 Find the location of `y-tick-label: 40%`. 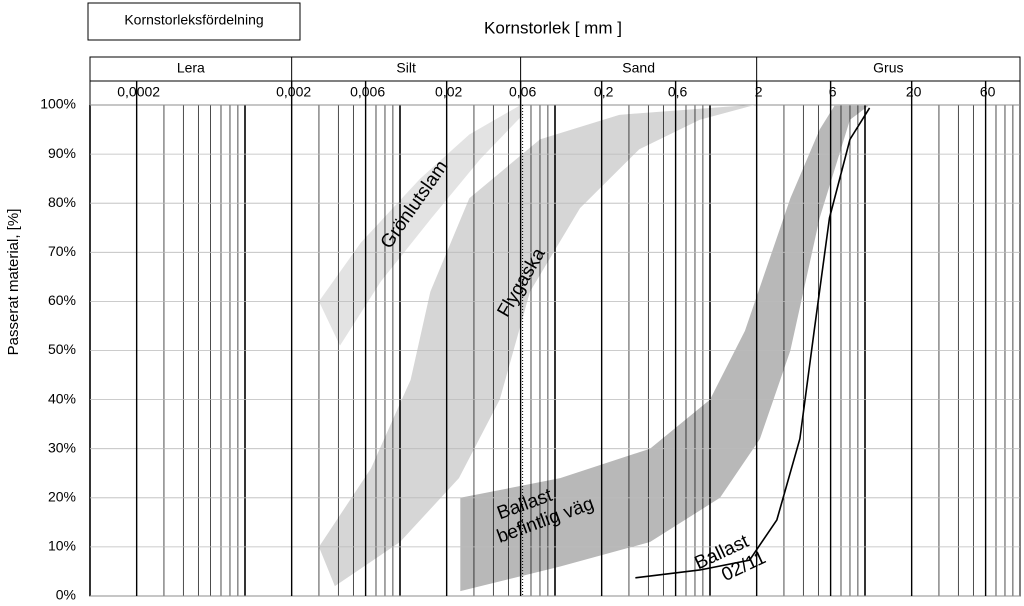

y-tick-label: 40% is located at coordinates (62, 398).